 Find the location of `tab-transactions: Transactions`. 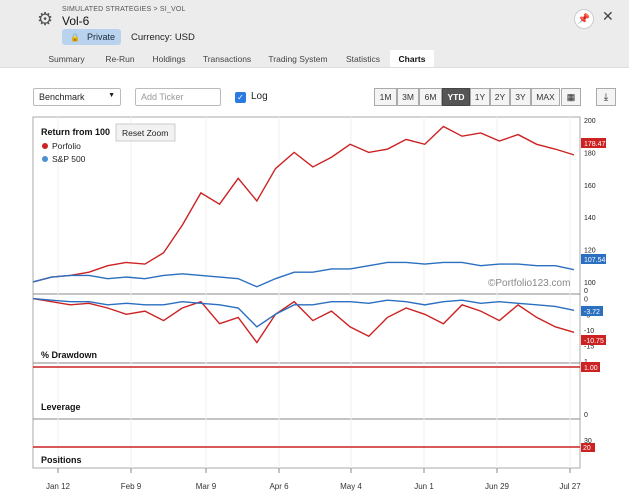

tab-transactions: Transactions is located at coordinates (227, 59).